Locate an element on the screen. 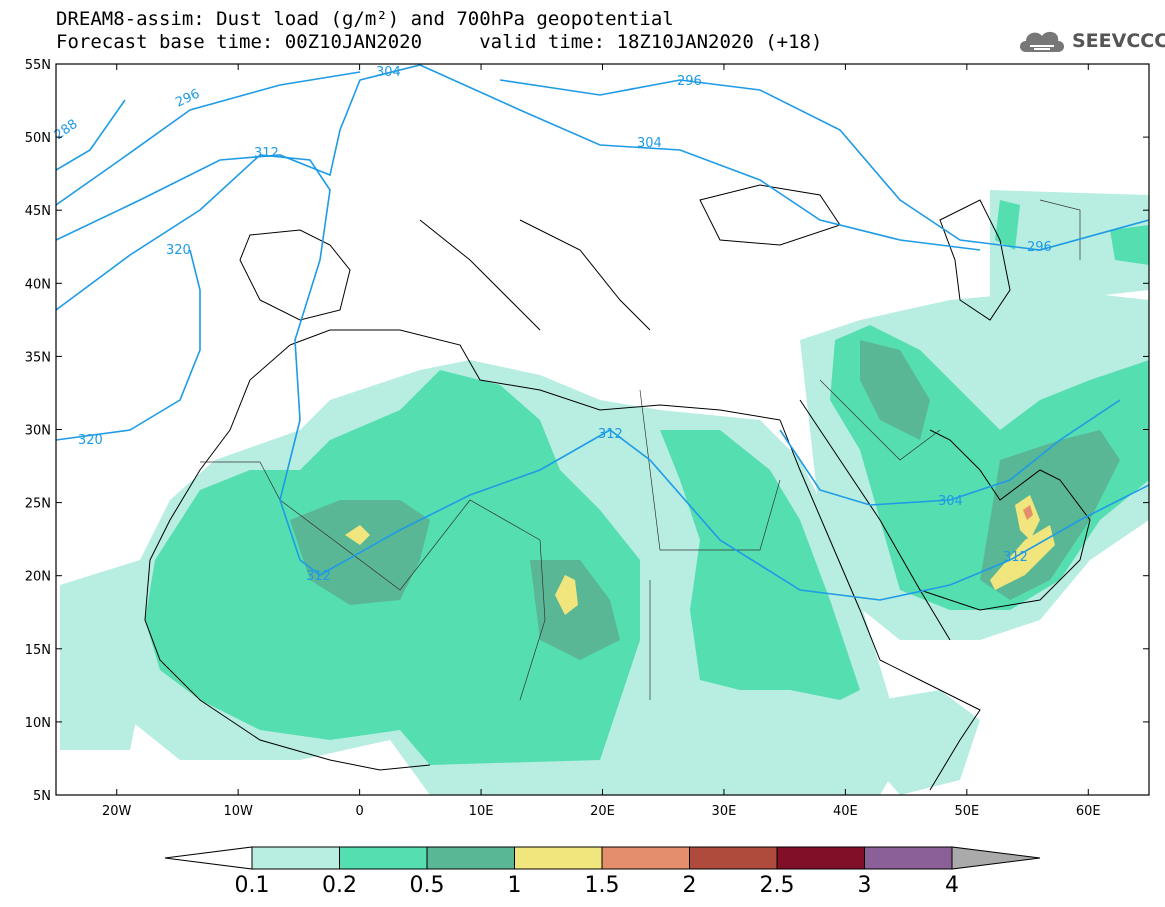  lat-tick-label: 35N is located at coordinates (38, 357).